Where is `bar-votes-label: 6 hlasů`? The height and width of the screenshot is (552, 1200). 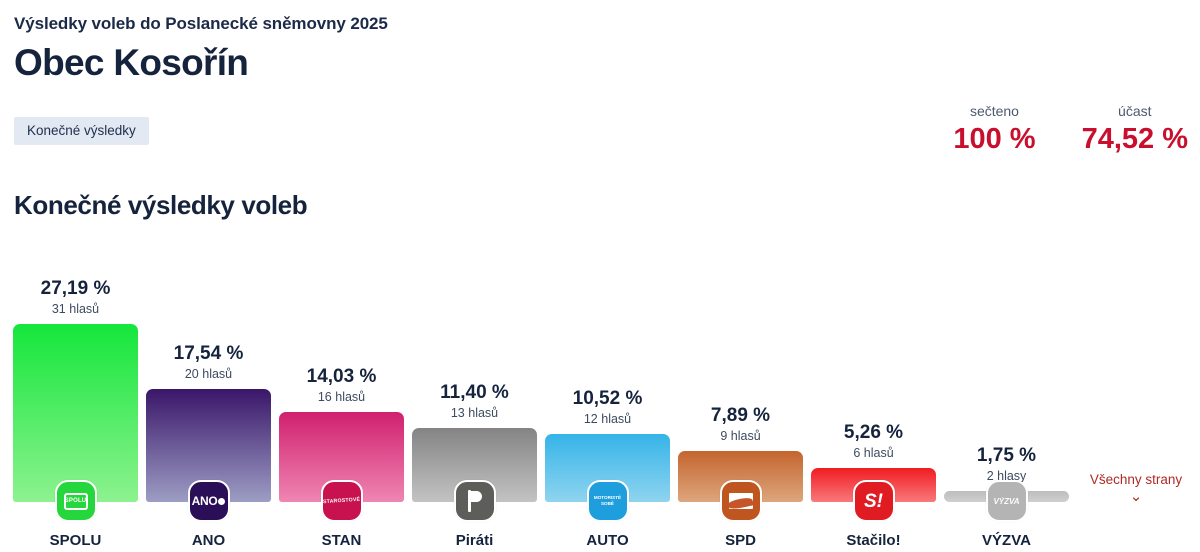 bar-votes-label: 6 hlasů is located at coordinates (873, 452).